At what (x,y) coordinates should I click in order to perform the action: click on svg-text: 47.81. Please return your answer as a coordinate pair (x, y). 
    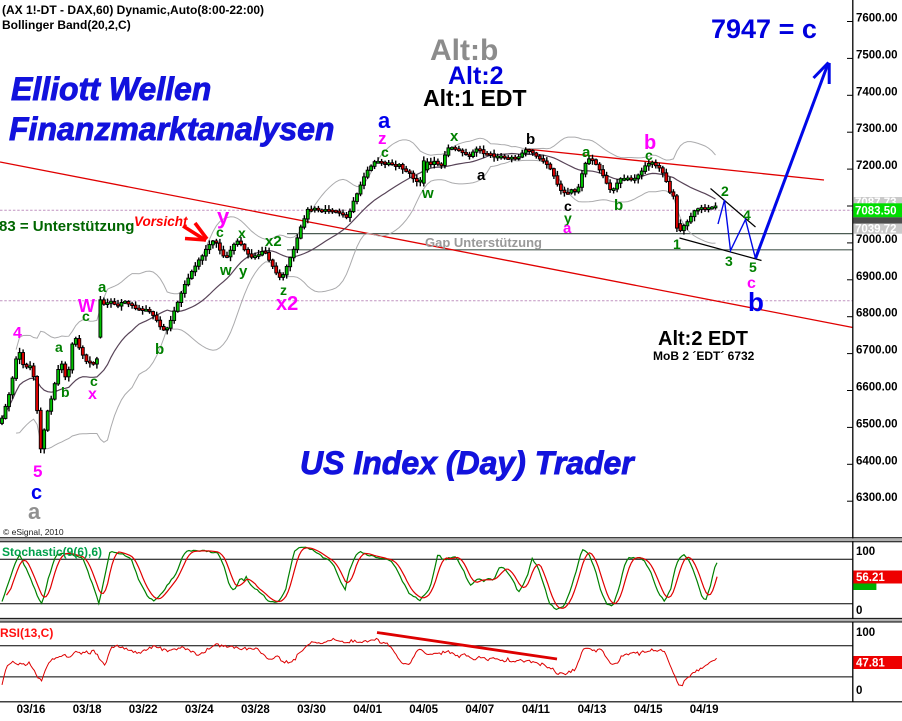
    Looking at the image, I should click on (870, 664).